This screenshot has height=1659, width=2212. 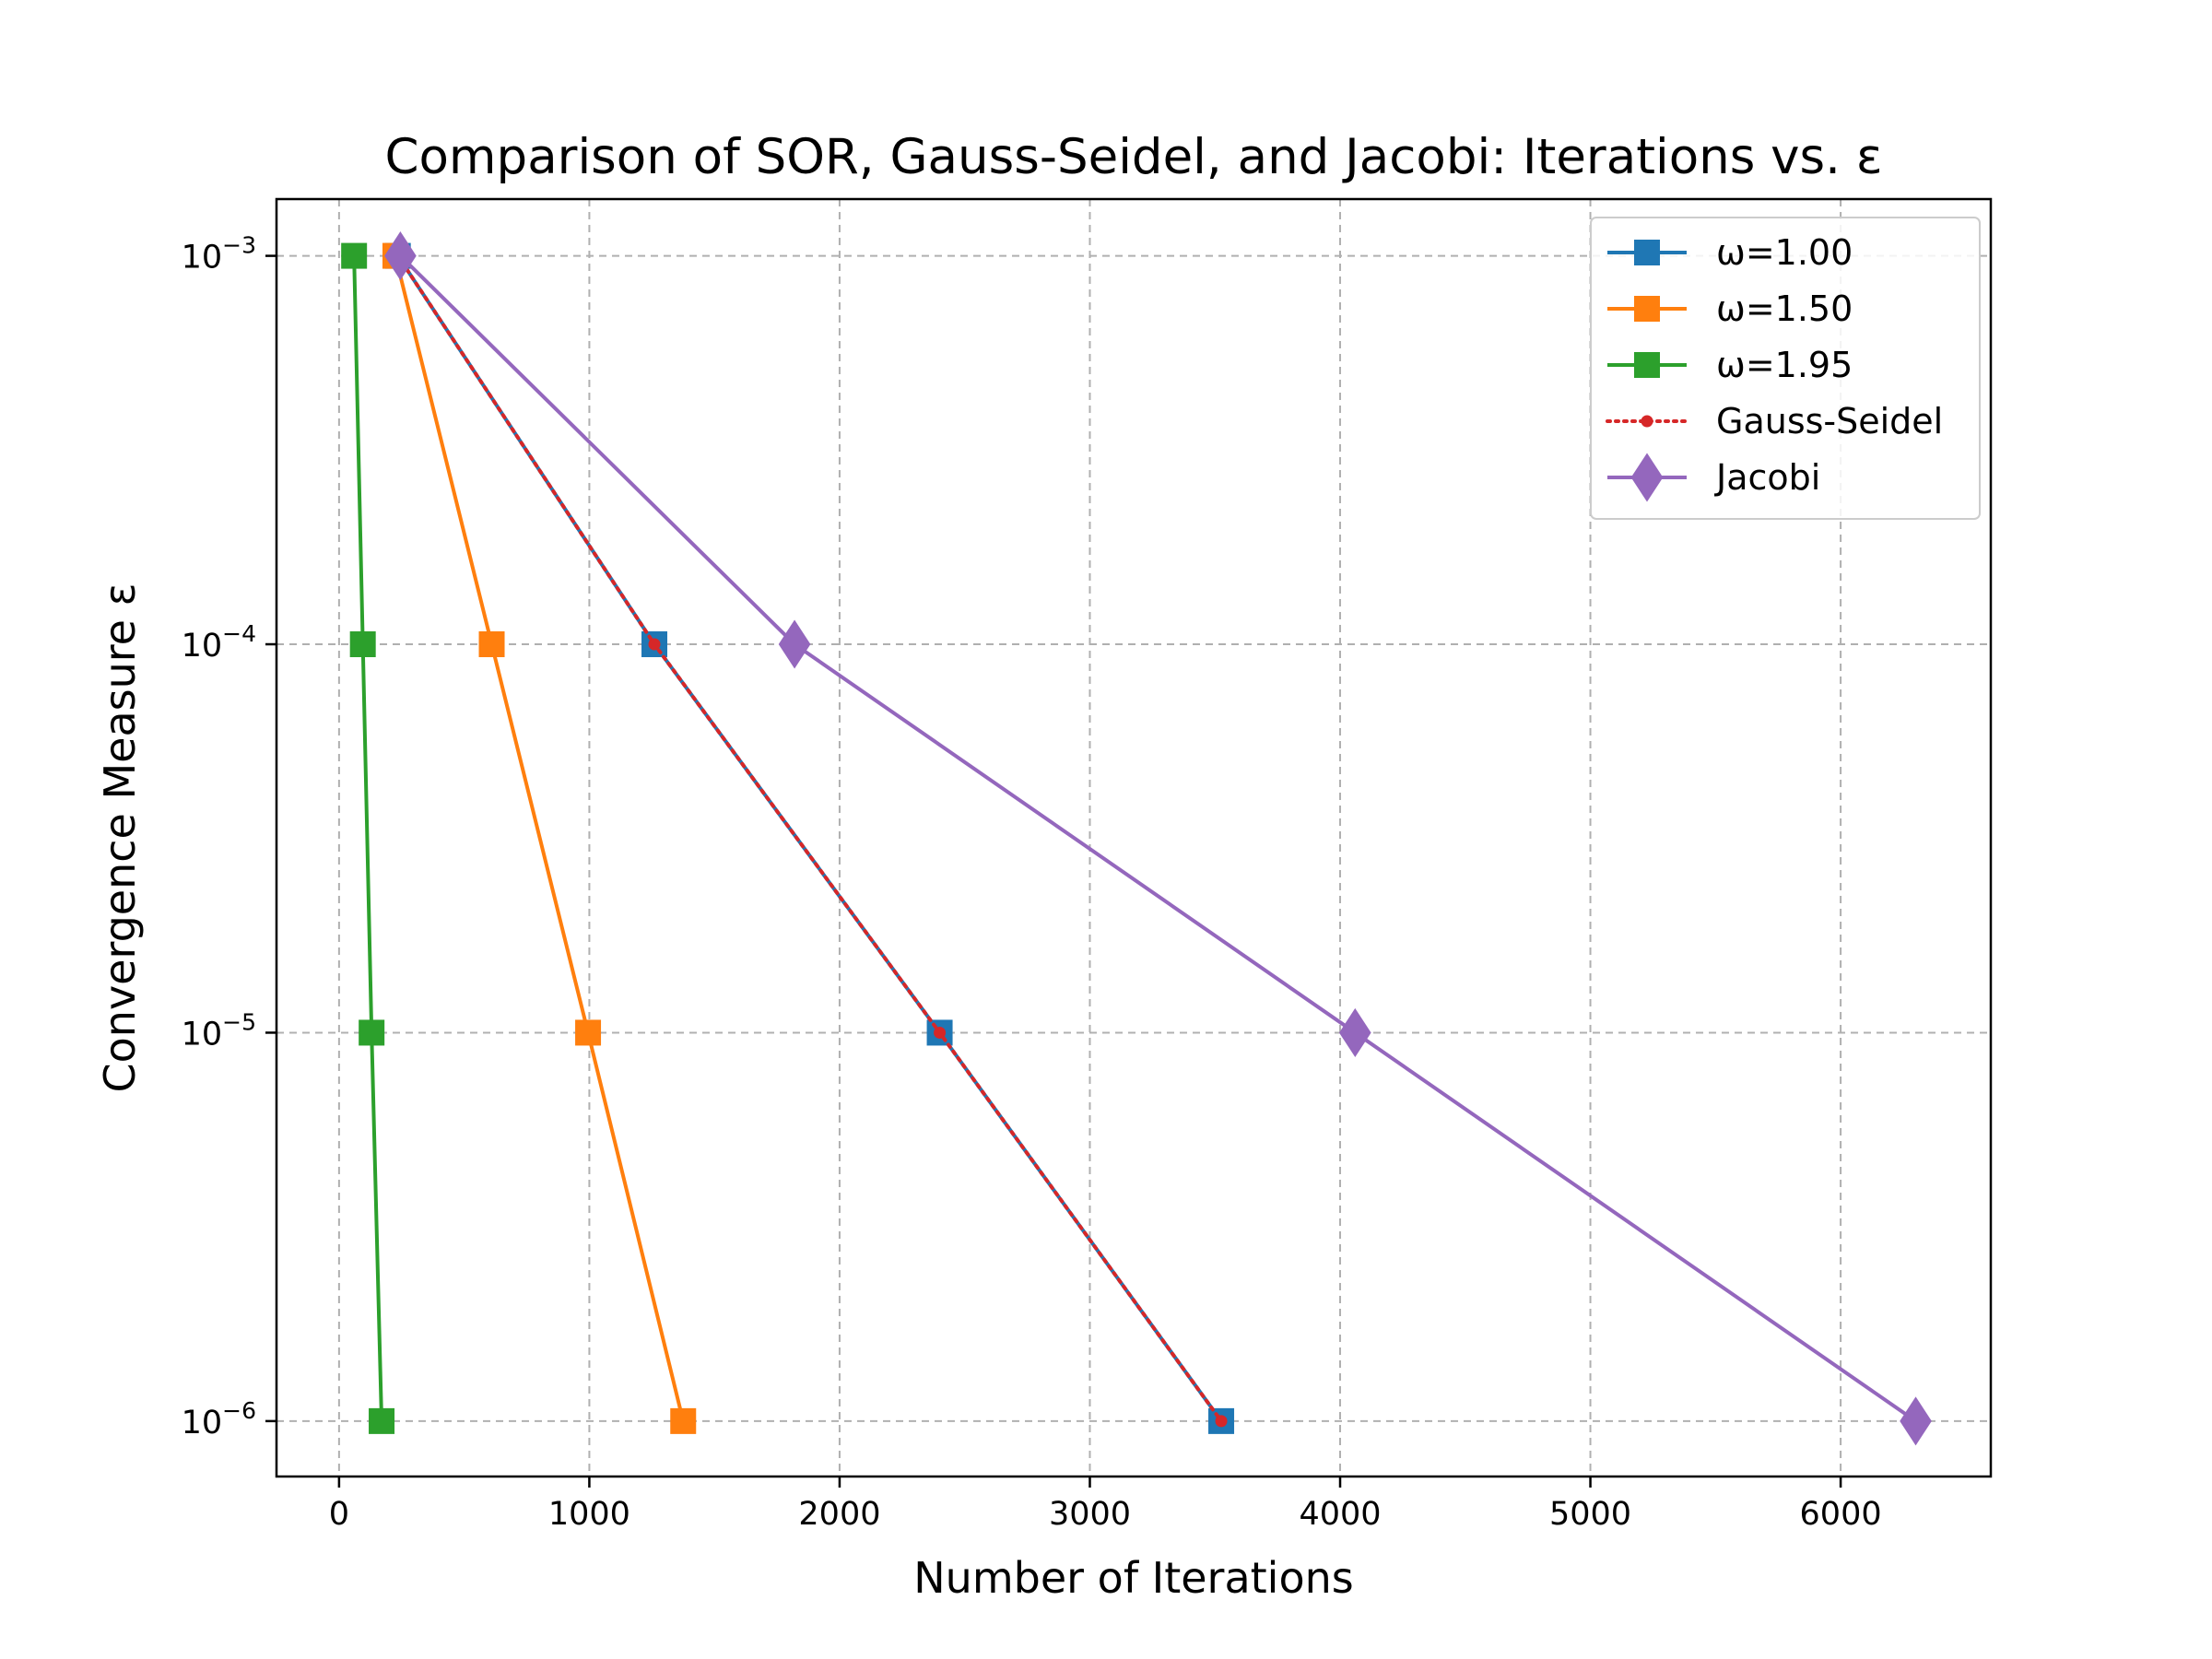 I want to click on y-tick-label: 10⁻⁵, so click(x=219, y=1030).